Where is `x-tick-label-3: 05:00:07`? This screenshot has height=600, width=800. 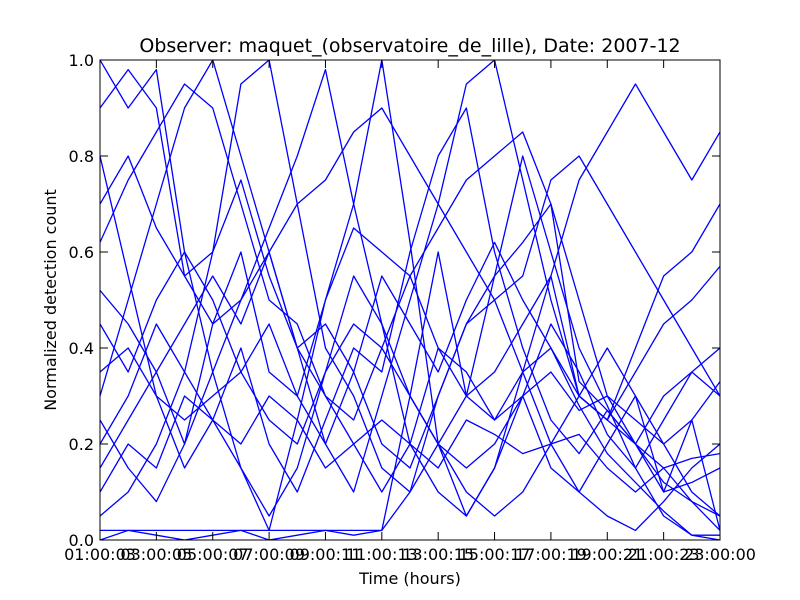 x-tick-label-3: 05:00:07 is located at coordinates (213, 554).